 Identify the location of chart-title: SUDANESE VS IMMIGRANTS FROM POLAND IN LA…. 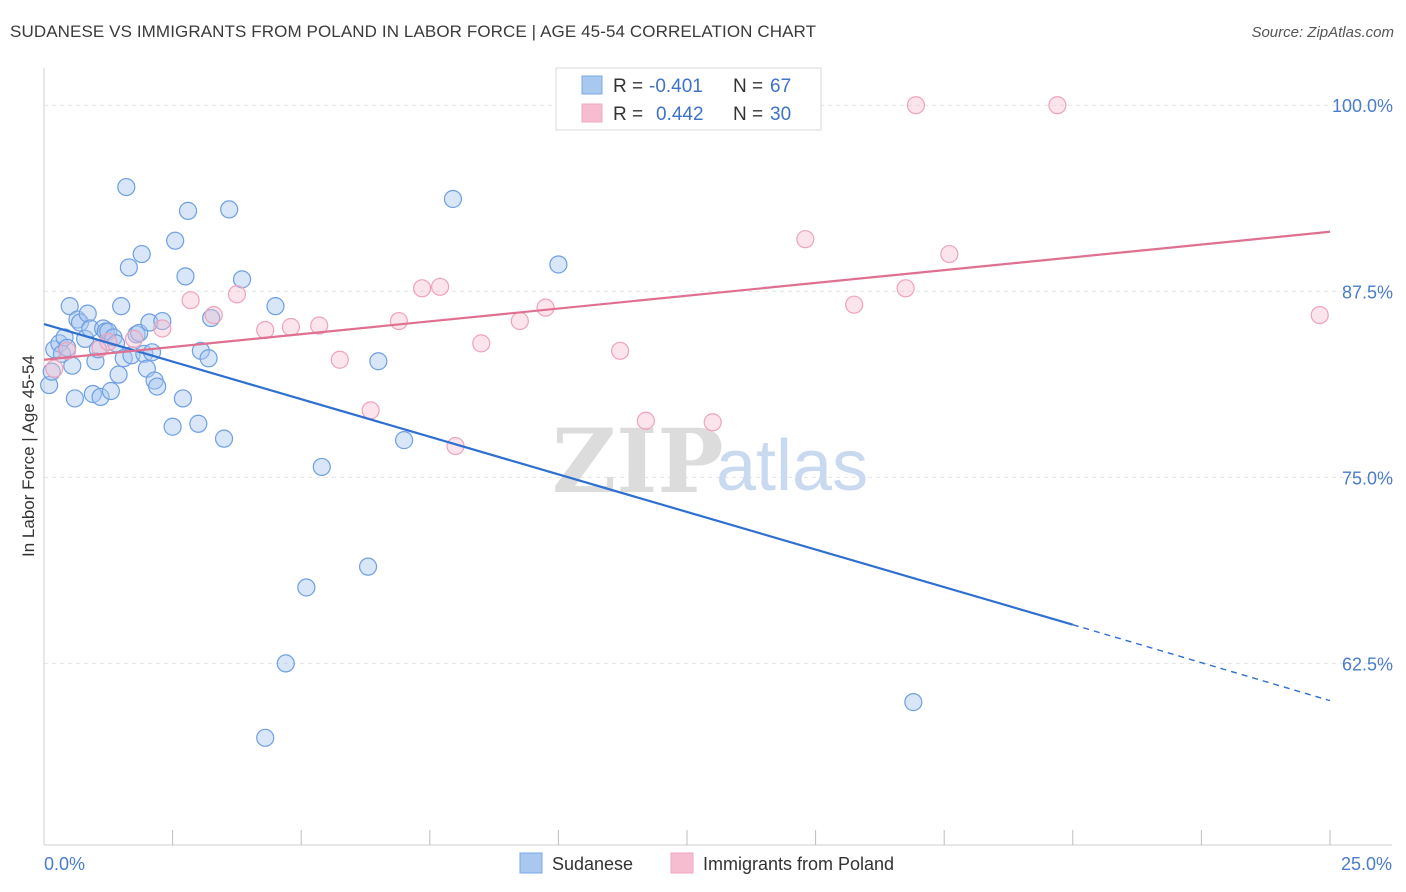
(413, 31).